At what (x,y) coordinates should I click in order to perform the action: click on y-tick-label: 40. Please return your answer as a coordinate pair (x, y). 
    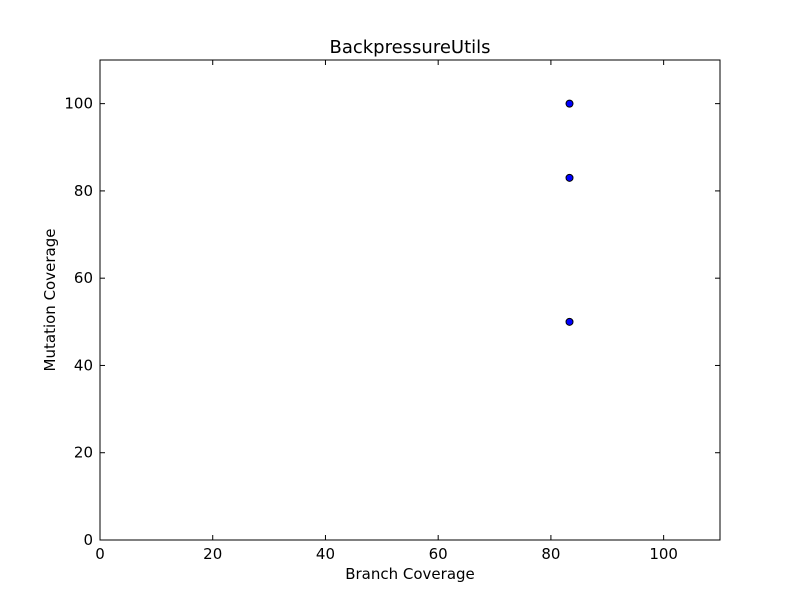
    Looking at the image, I should click on (83, 365).